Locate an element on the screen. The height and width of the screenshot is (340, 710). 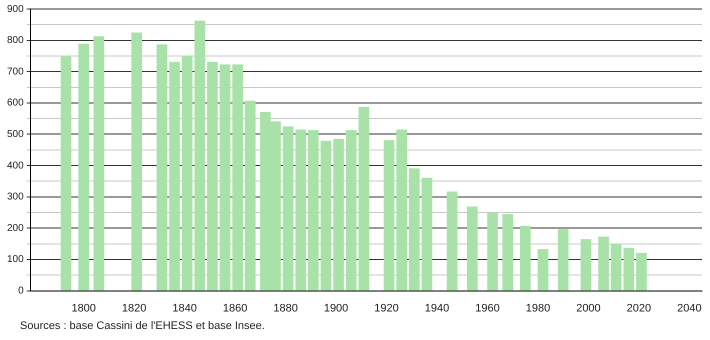
x-tick-label: 1800 is located at coordinates (83, 308).